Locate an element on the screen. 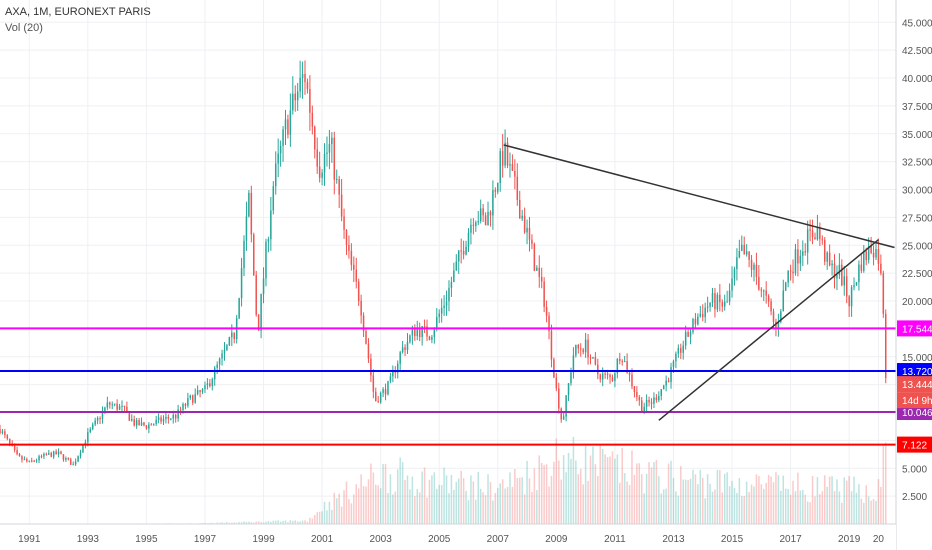 This screenshot has height=550, width=932. price-axis-tick-label: 32.500 is located at coordinates (917, 163).